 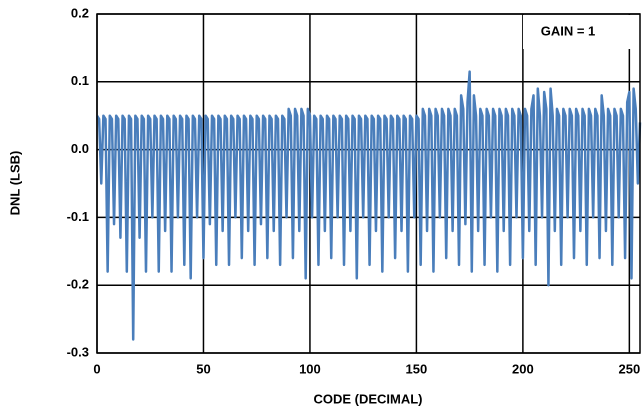 What do you see at coordinates (96, 368) in the screenshot?
I see `x-tick-label: 0` at bounding box center [96, 368].